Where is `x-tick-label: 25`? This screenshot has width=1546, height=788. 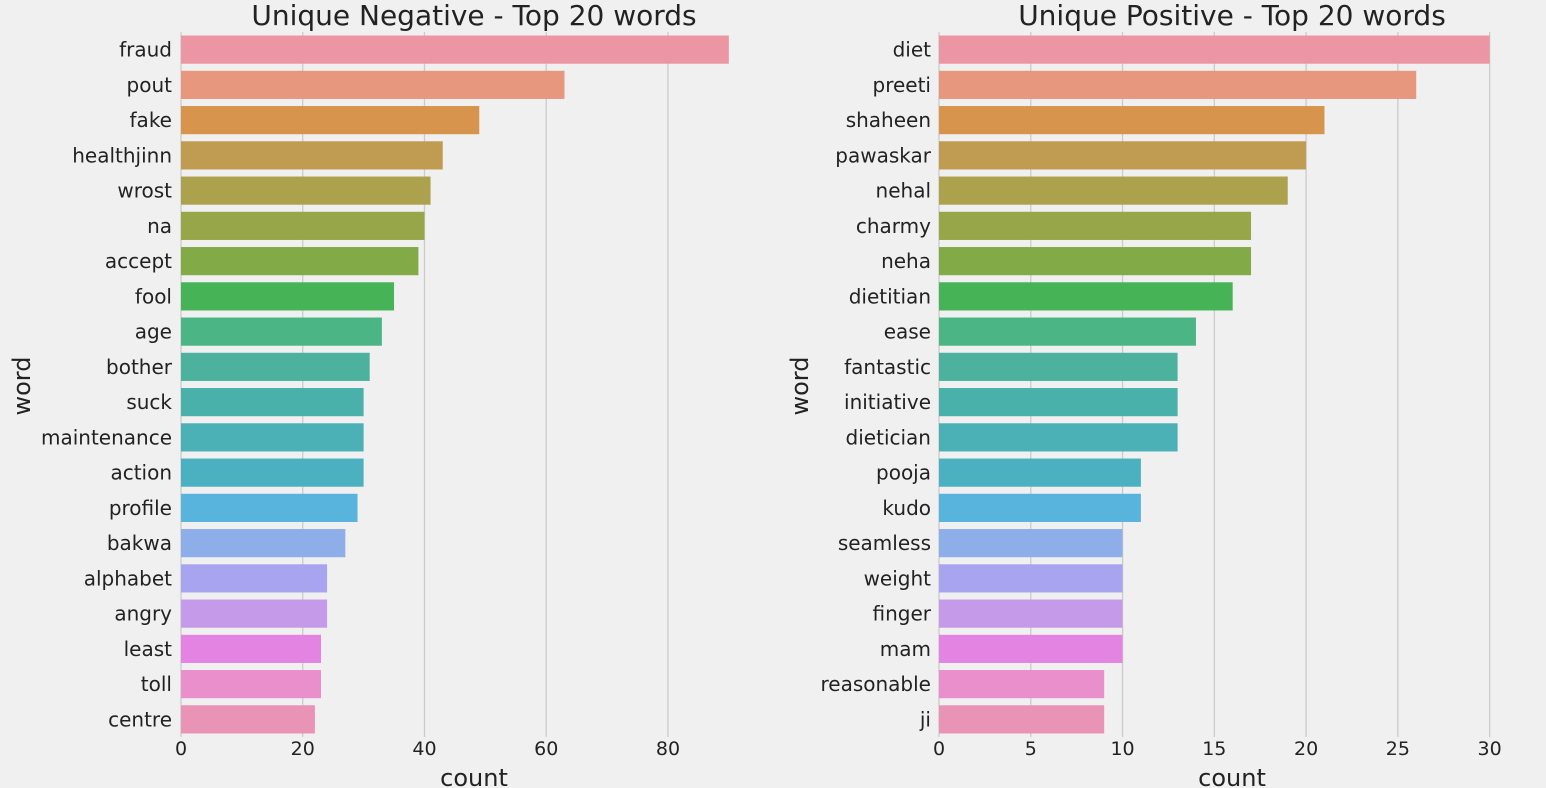 x-tick-label: 25 is located at coordinates (1398, 749).